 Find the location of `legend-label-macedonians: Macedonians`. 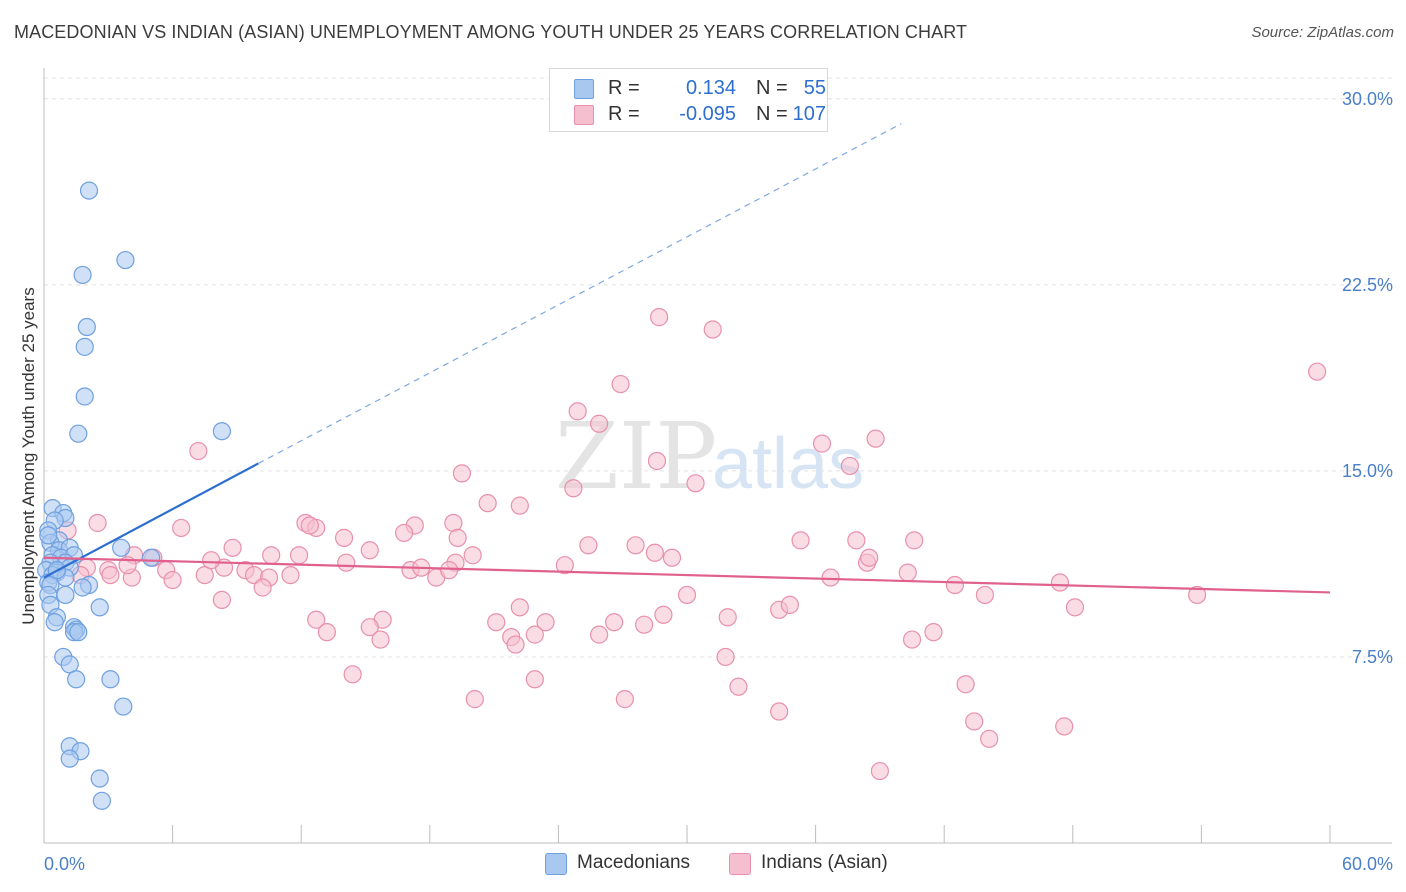

legend-label-macedonians: Macedonians is located at coordinates (634, 862).